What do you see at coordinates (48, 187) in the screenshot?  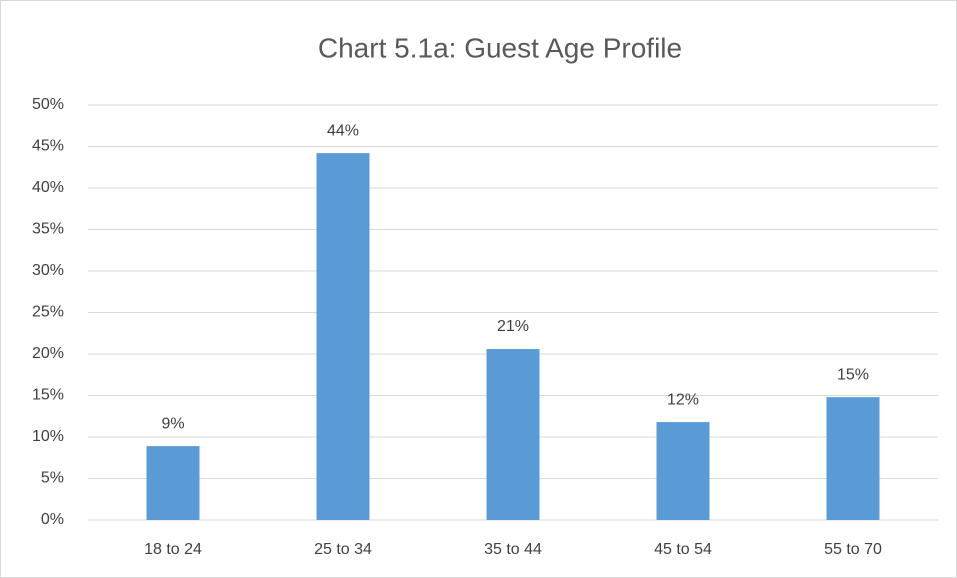 I see `y-tick-label: 40%` at bounding box center [48, 187].